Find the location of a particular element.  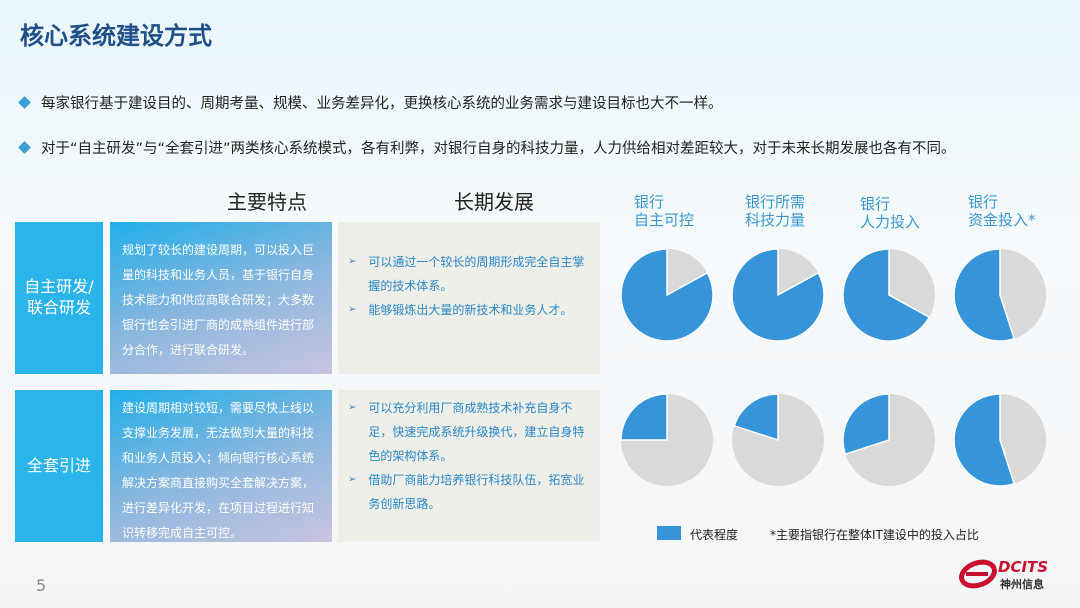

list-item: ➢ 可以通过一个较长的周期形成完全自主掌握的技术体系。 is located at coordinates (469, 274).